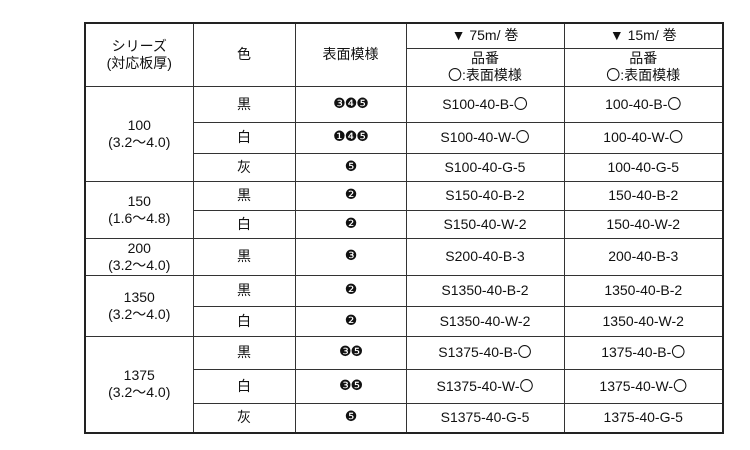 Image resolution: width=750 pixels, height=450 pixels. I want to click on part-number-75m: S100-40-G-5, so click(485, 167).